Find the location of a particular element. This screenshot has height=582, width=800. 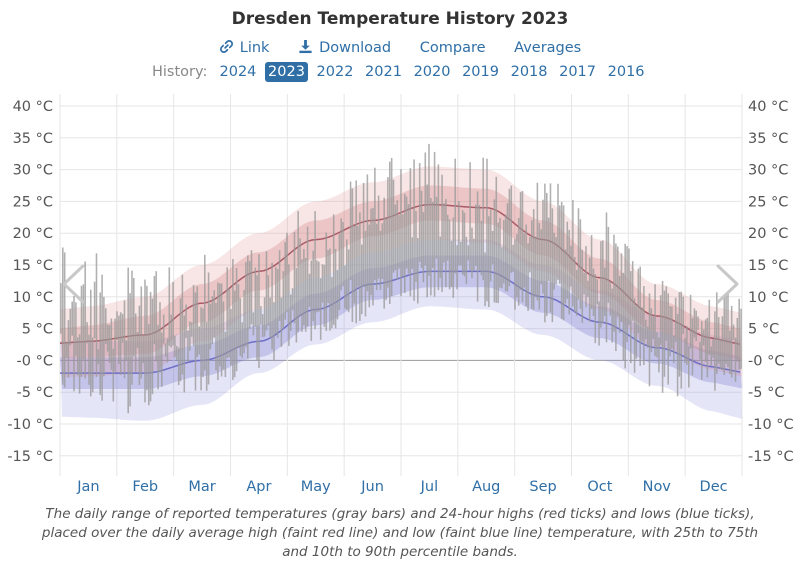

compare-link: Compare is located at coordinates (452, 48).